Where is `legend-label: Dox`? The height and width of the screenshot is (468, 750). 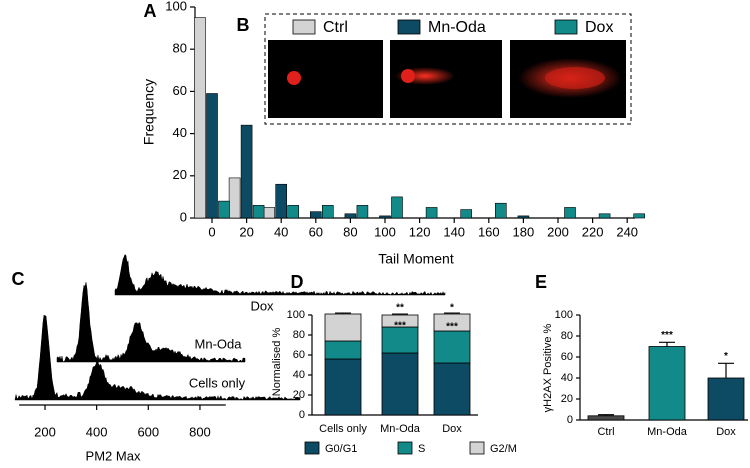
legend-label: Dox is located at coordinates (599, 27).